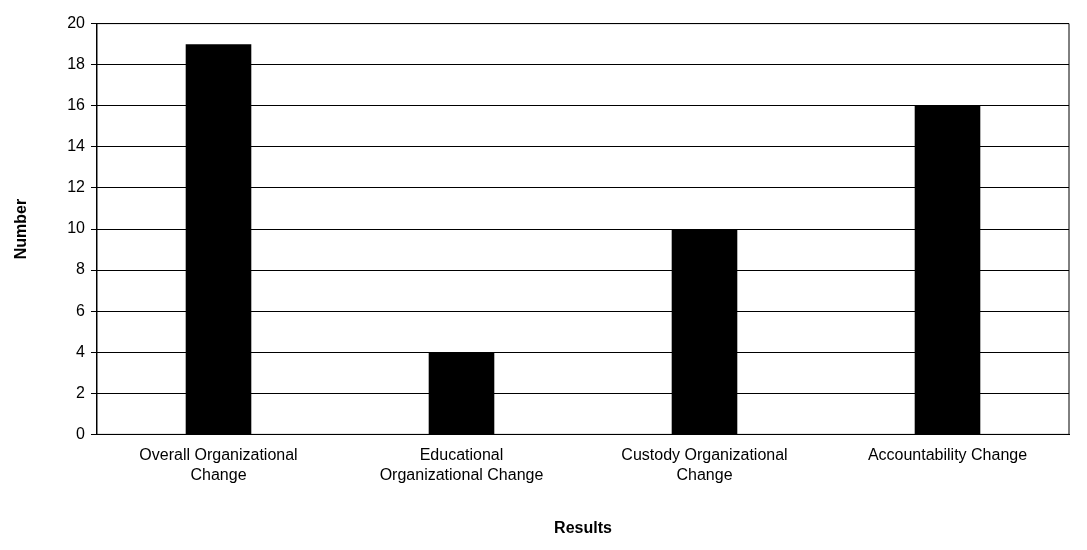  Describe the element at coordinates (76, 187) in the screenshot. I see `y-tick-label: 12` at that location.